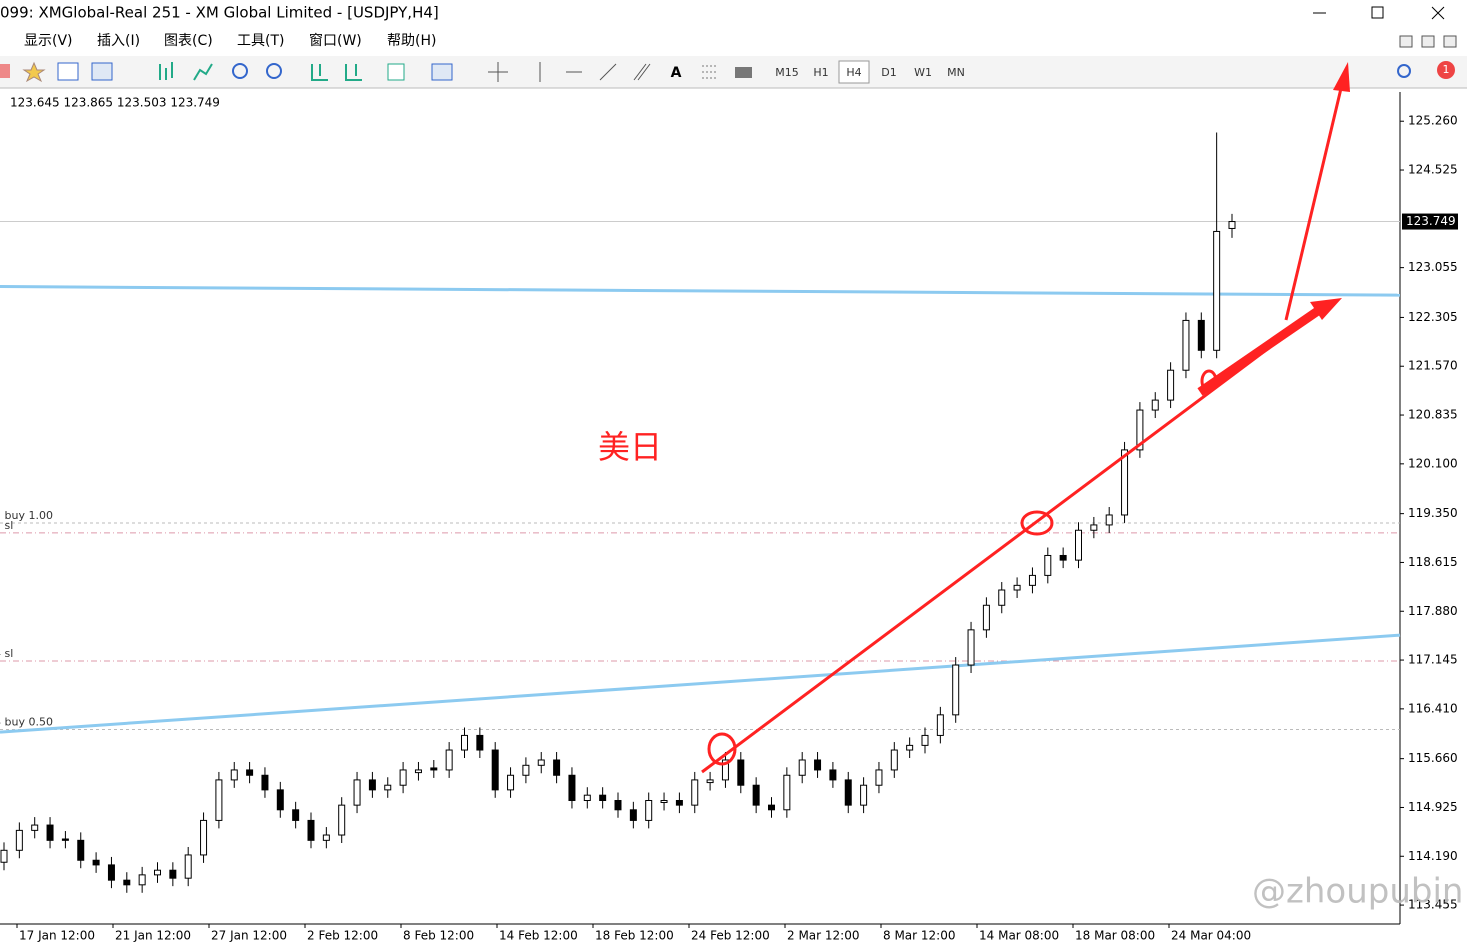 This screenshot has width=1467, height=946. Describe the element at coordinates (1438, 13) in the screenshot. I see `close-button` at that location.